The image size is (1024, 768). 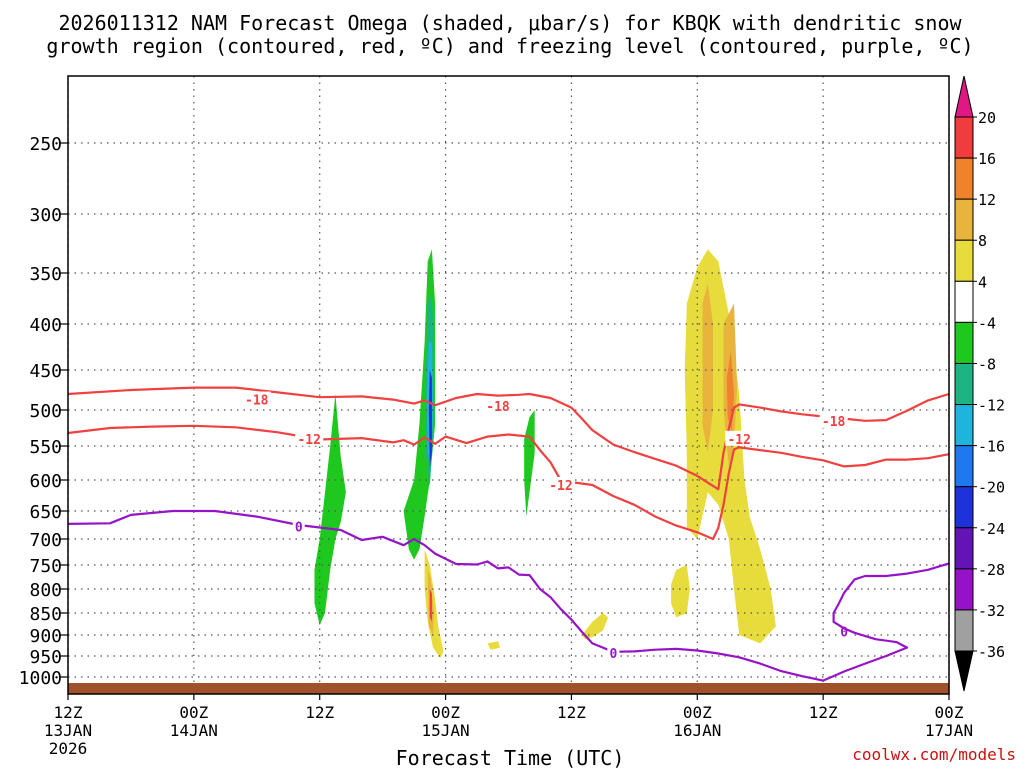 What do you see at coordinates (45, 614) in the screenshot?
I see `y-tick-label: 850` at bounding box center [45, 614].